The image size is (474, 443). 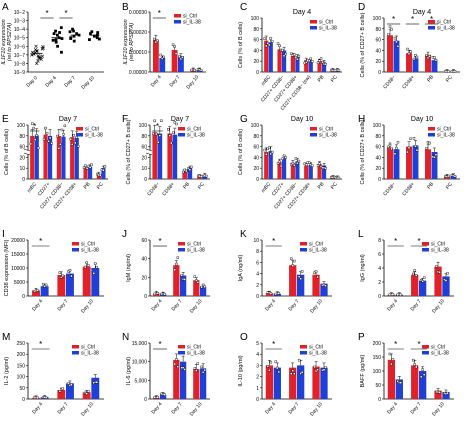 What do you see at coordinates (389, 189) in the screenshot?
I see `x-tick-label: CD38−` at bounding box center [389, 189].